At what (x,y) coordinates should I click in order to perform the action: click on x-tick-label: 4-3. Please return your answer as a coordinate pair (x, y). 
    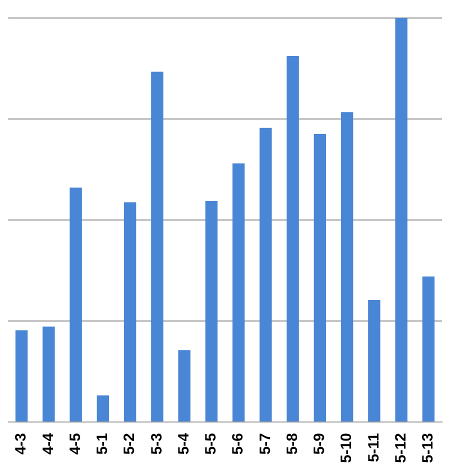
    Looking at the image, I should click on (21, 443).